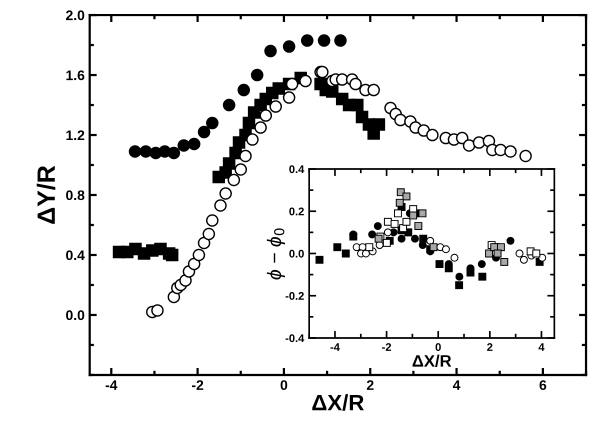  I want to click on y-tick-label: 0.2, so click(296, 212).